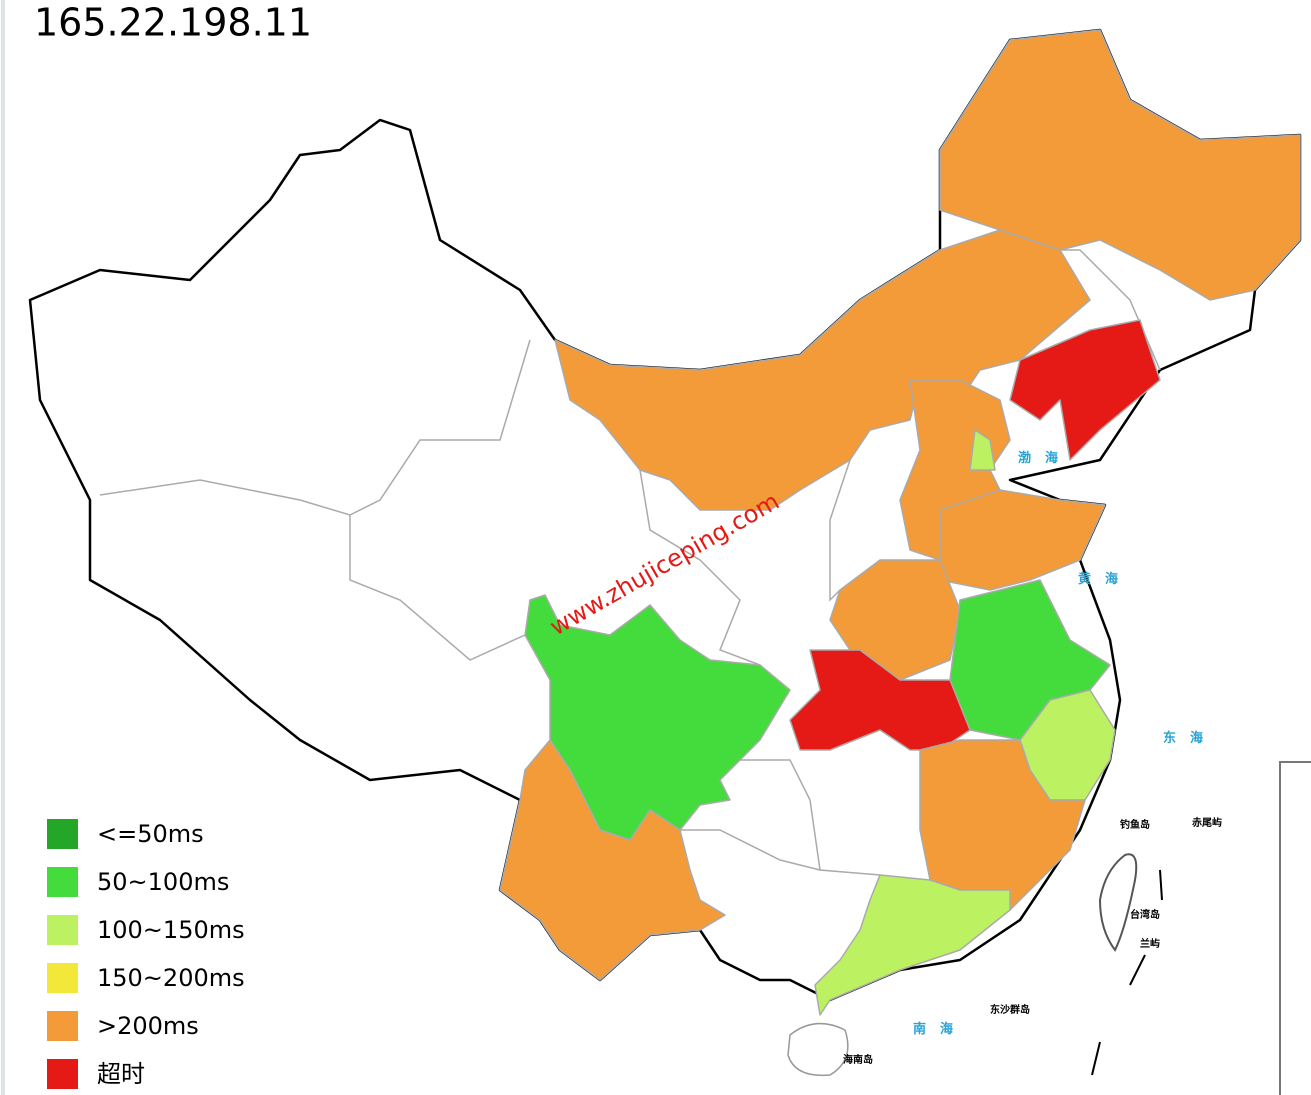 Image resolution: width=1311 pixels, height=1095 pixels. I want to click on sea-label: 黄海, so click(1105, 579).